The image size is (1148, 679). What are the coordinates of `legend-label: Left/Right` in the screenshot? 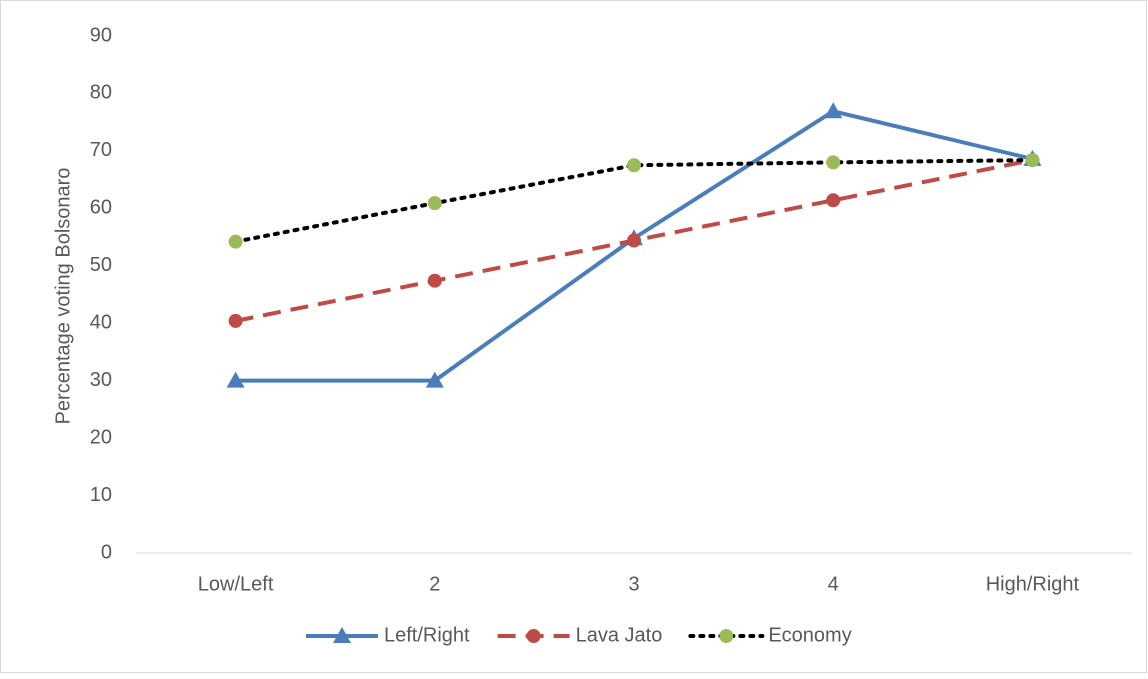 It's located at (427, 635).